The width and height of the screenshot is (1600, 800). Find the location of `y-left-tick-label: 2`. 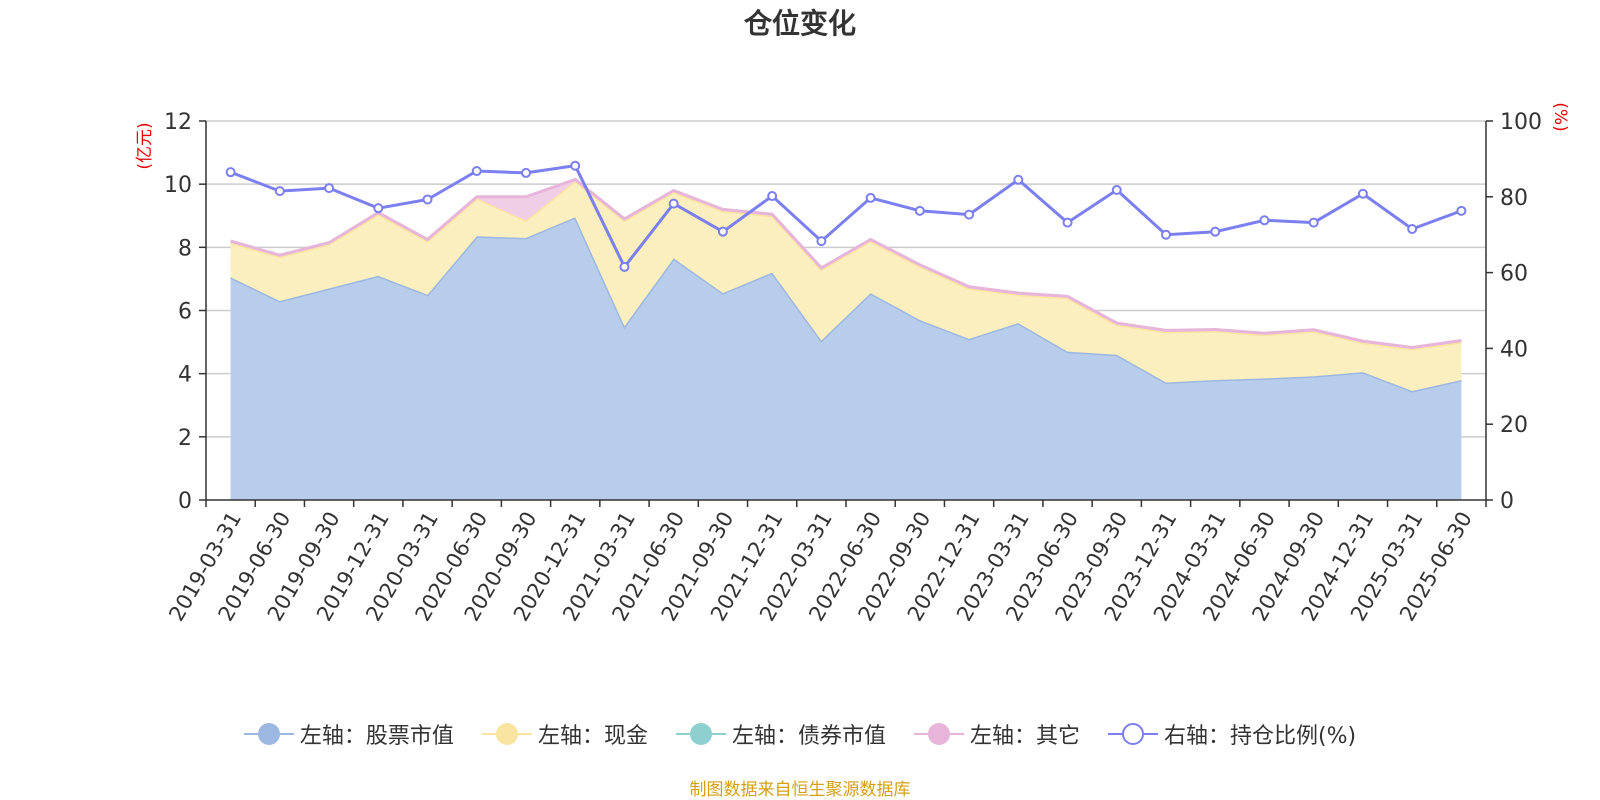

y-left-tick-label: 2 is located at coordinates (185, 438).